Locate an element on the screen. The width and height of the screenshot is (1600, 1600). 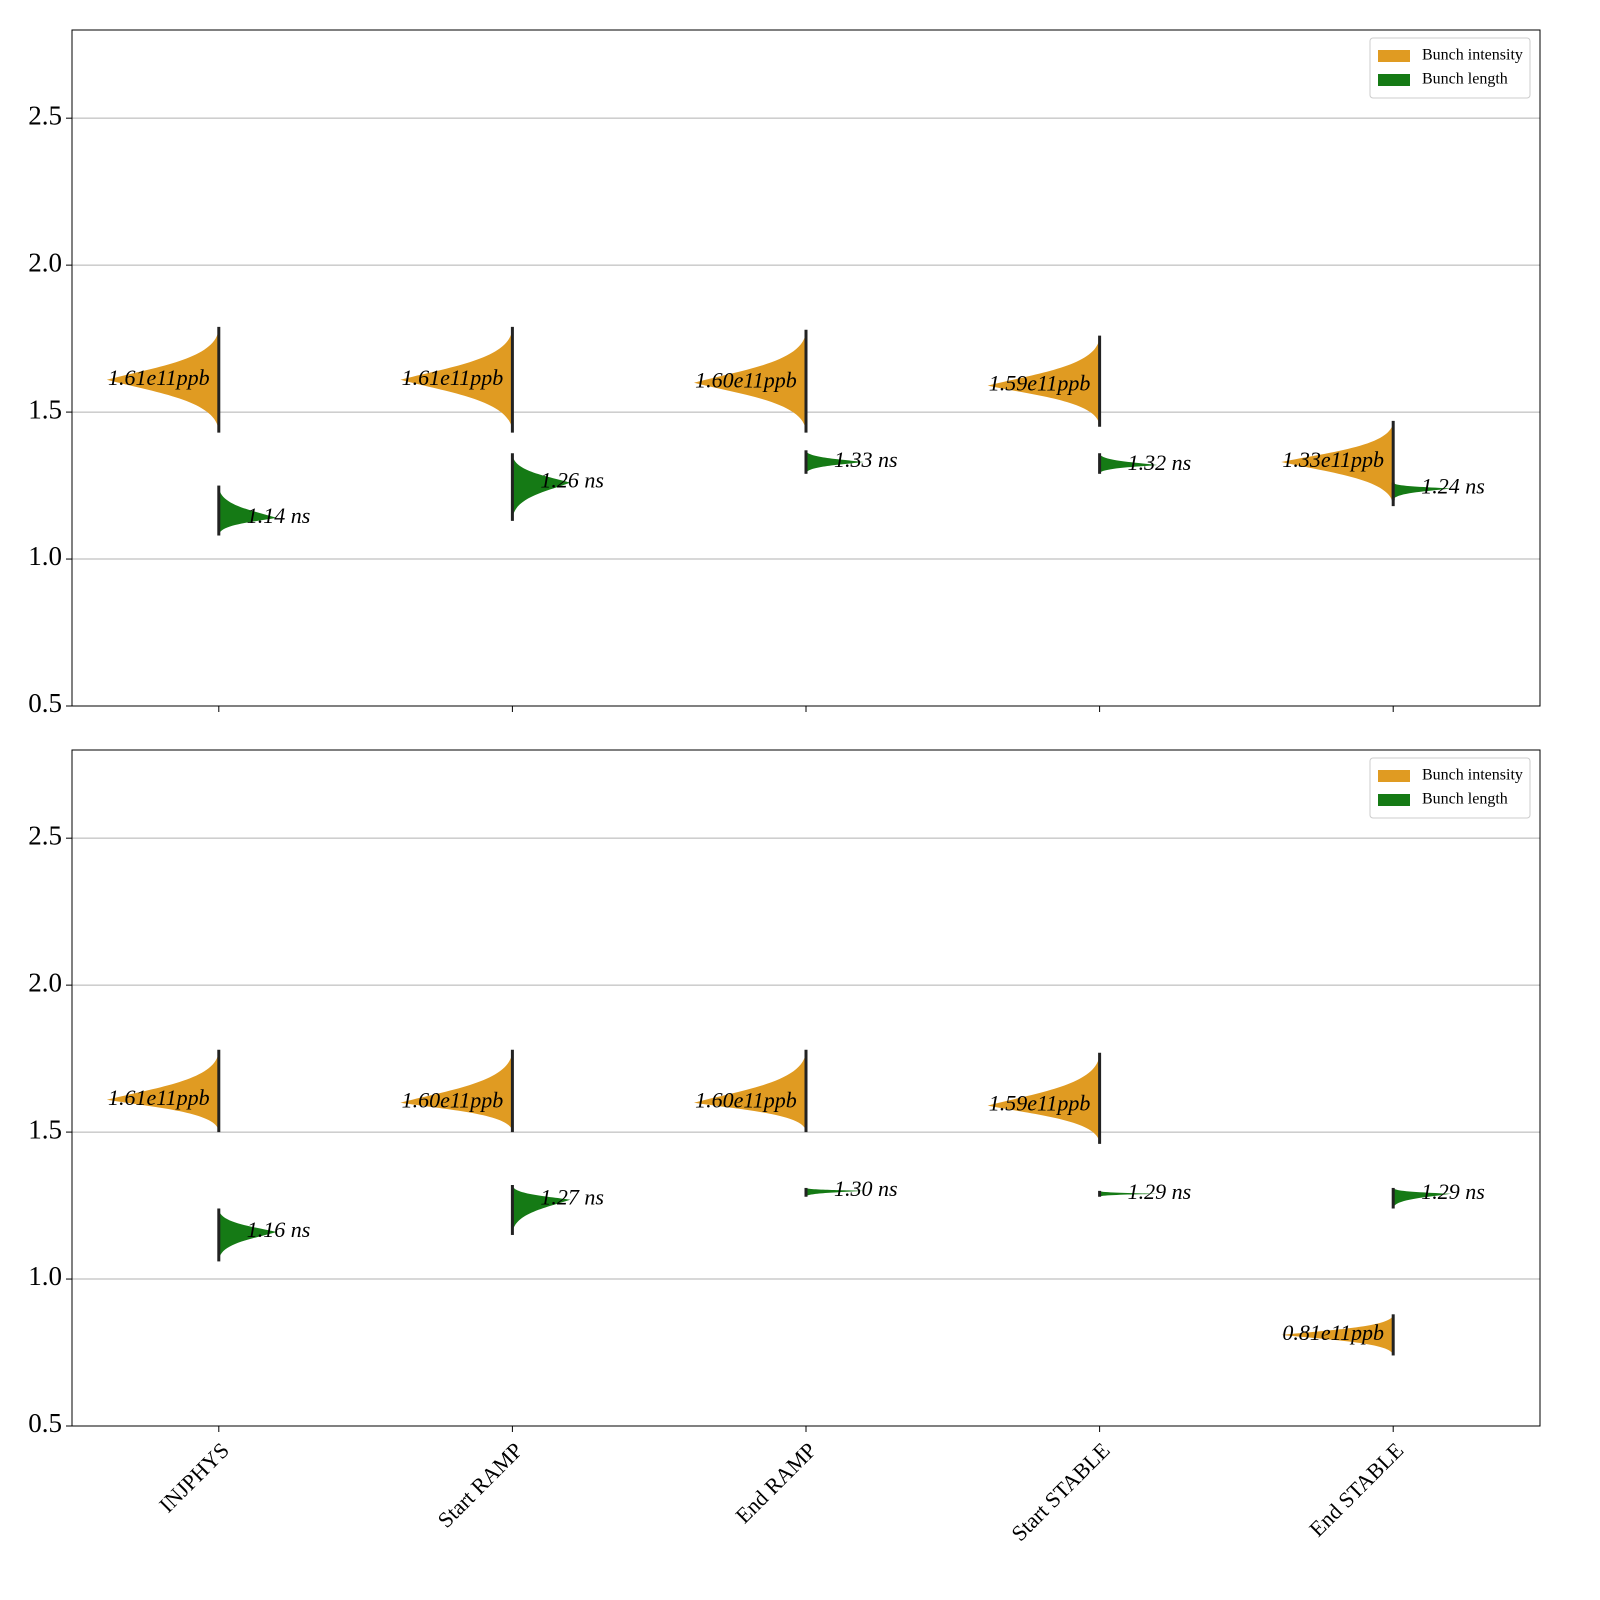
value-label: 1.27 ns is located at coordinates (572, 1197).